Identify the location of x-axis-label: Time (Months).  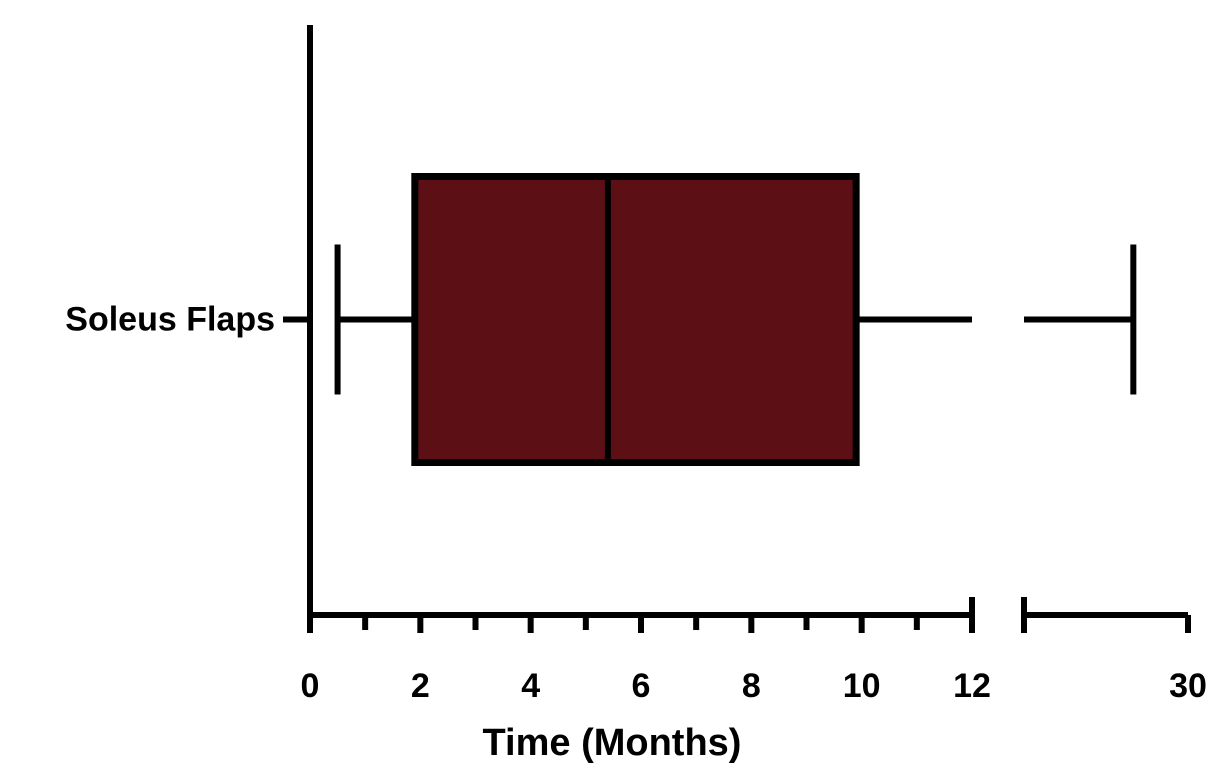
(612, 743).